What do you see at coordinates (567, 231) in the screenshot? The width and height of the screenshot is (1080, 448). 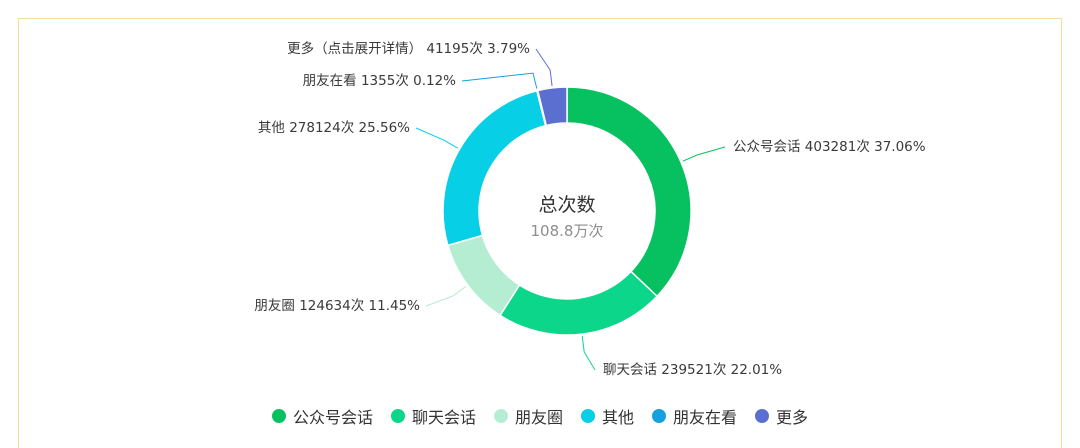 I see `center-value: 108.8万次` at bounding box center [567, 231].